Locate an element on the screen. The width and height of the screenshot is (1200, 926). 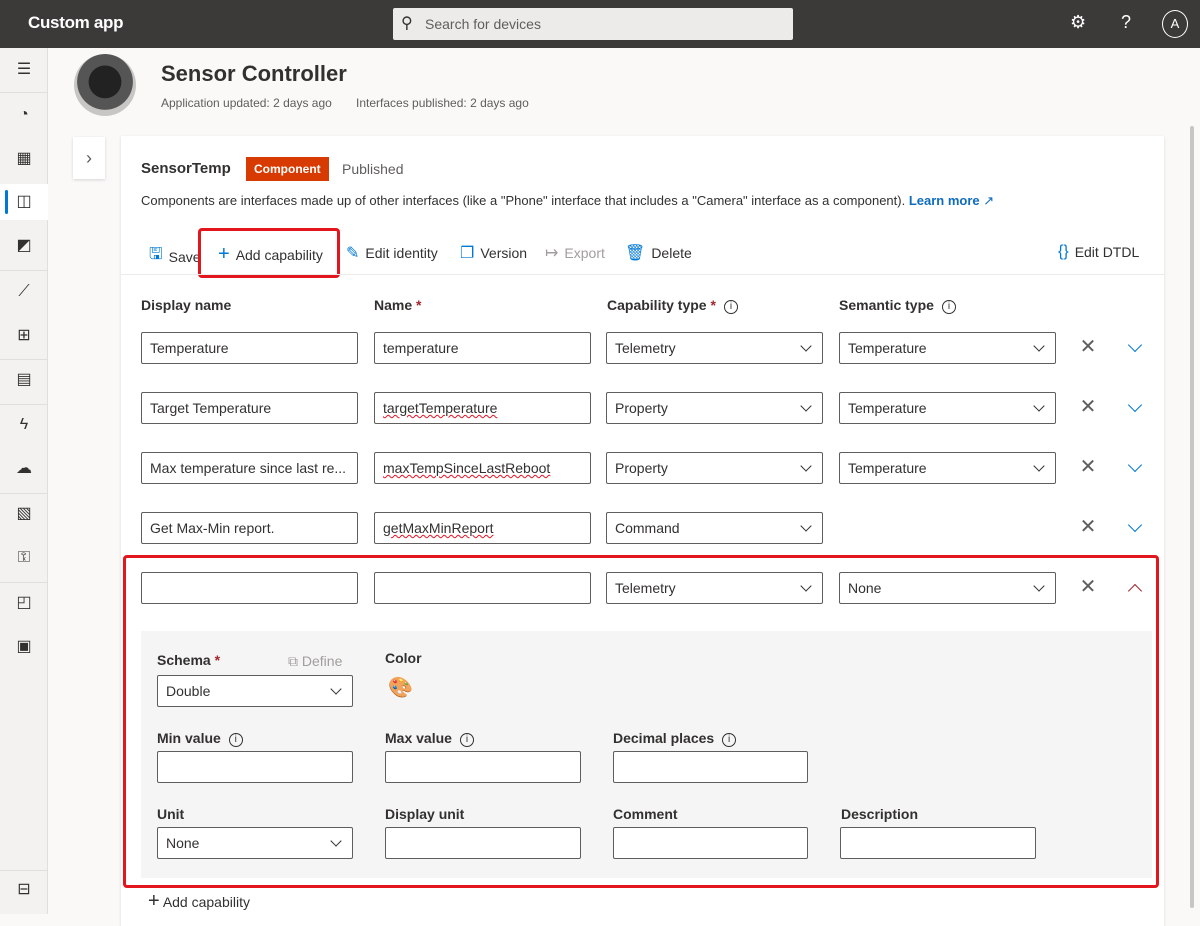
trash-icon: 🗑 is located at coordinates (635, 253).